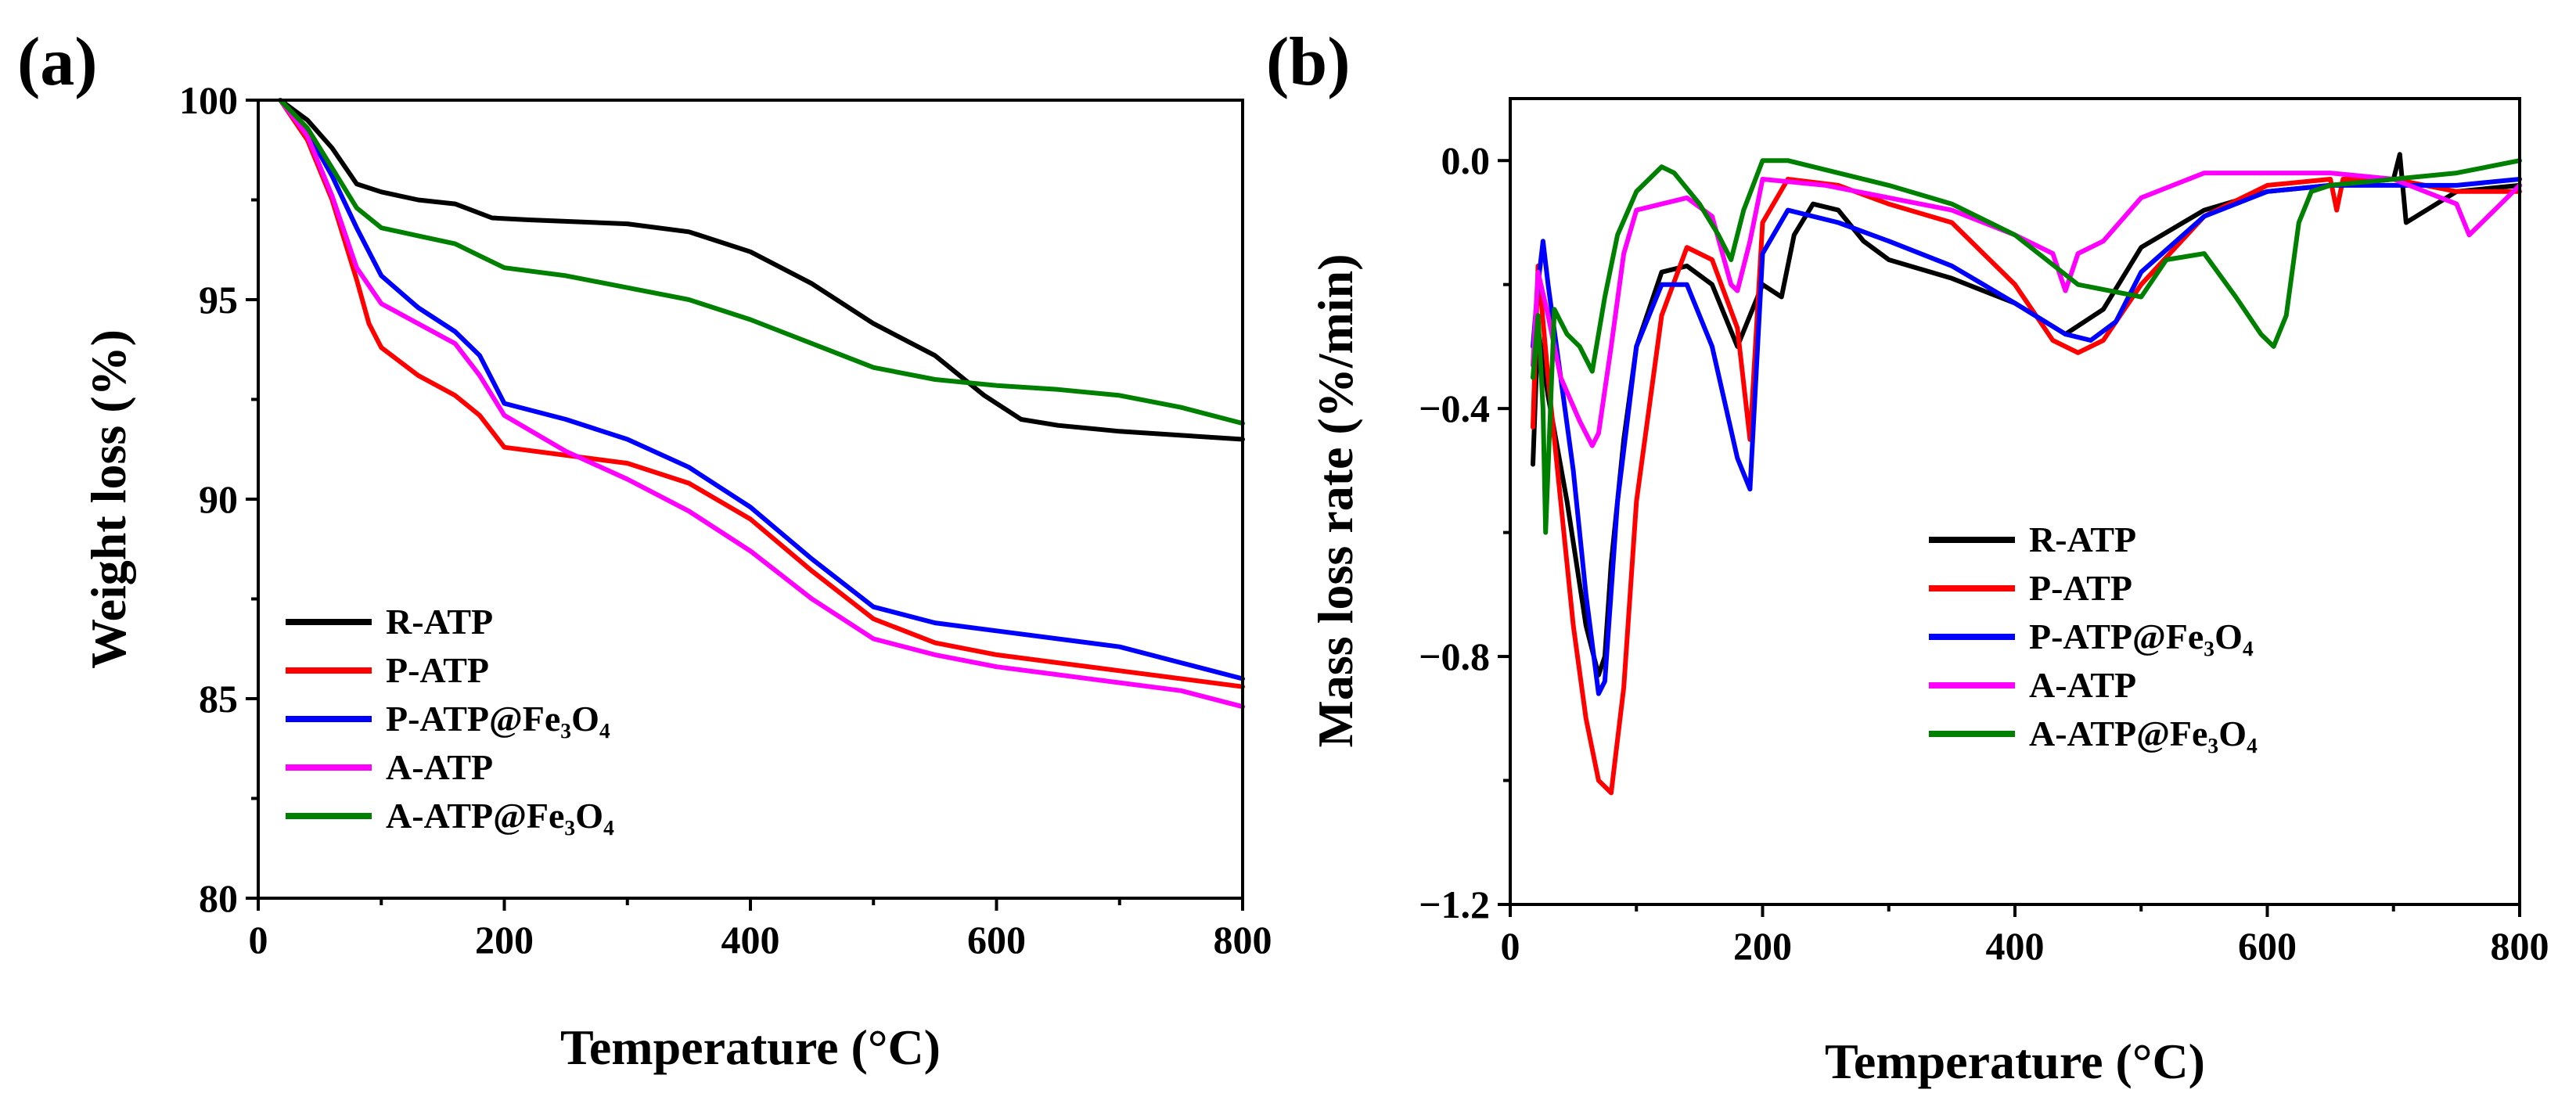 The image size is (2576, 1111). Describe the element at coordinates (1455, 656) in the screenshot. I see `panel-b-y-tick-label: −0.8` at that location.